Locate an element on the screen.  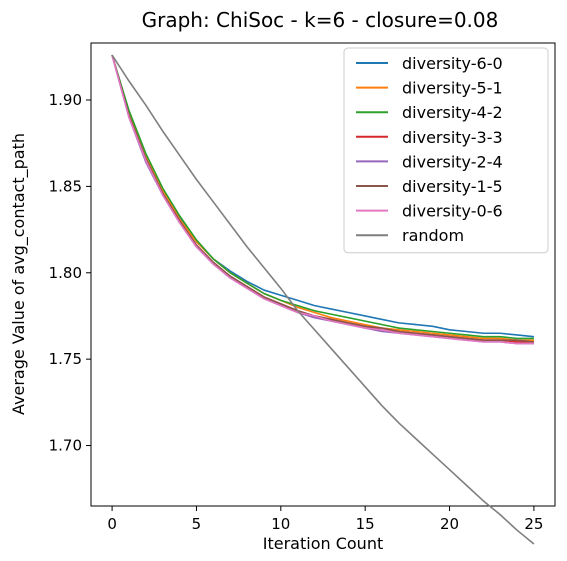
y-axis-label: Average Value of avg_contact_path is located at coordinates (19, 274).